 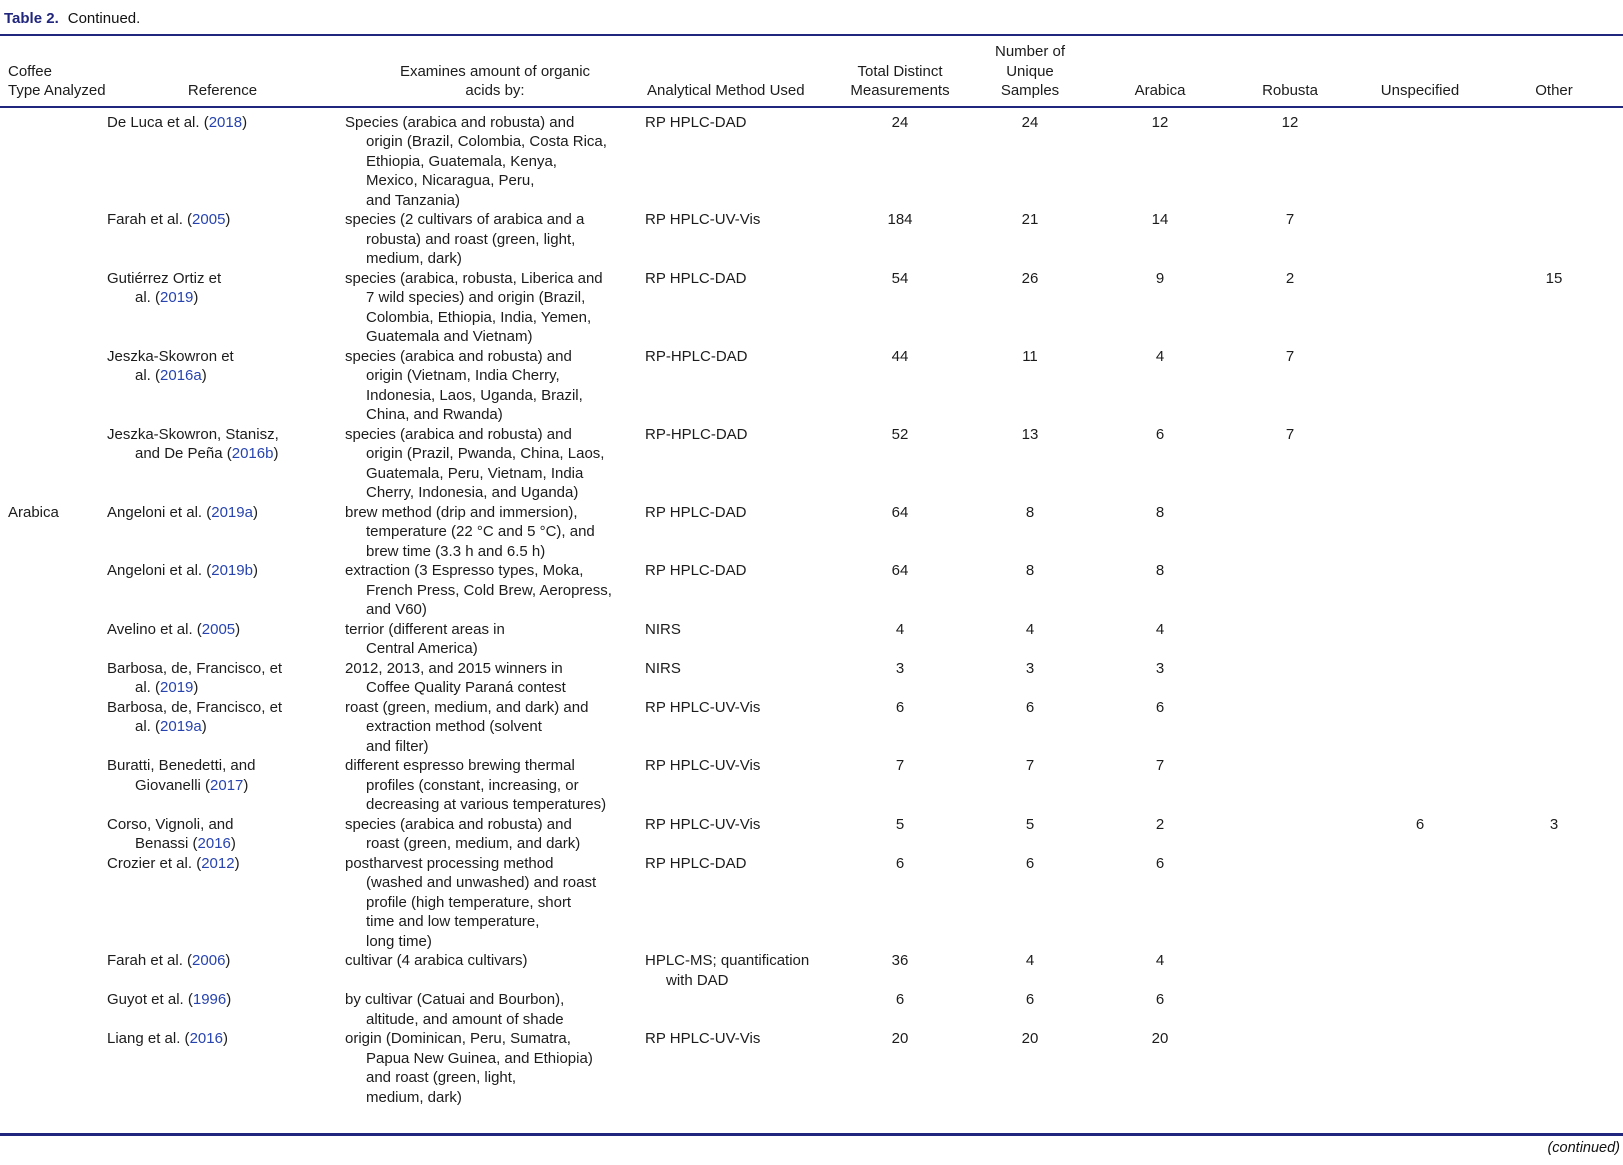 What do you see at coordinates (104, 18) in the screenshot?
I see `table-caption-continued: Continued.` at bounding box center [104, 18].